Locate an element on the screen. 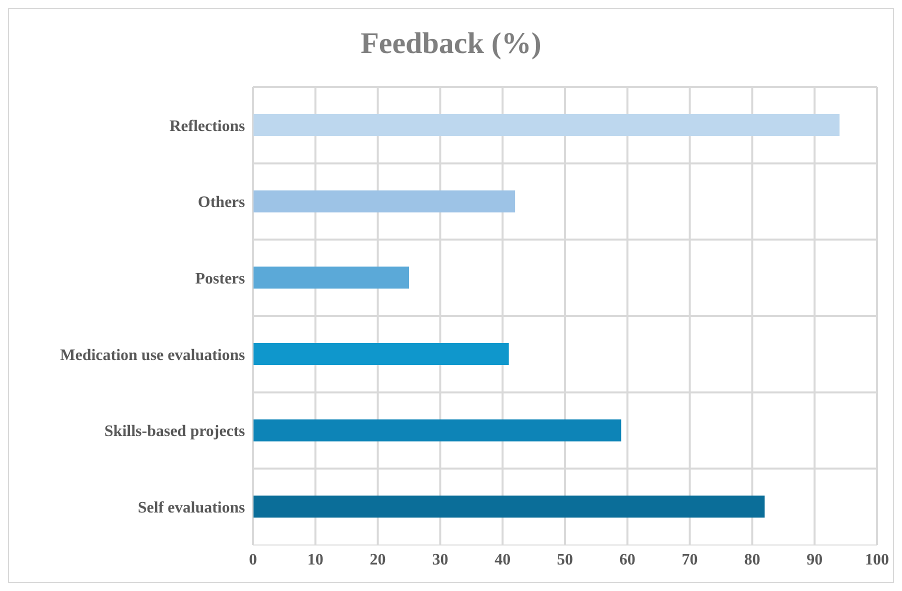 The width and height of the screenshot is (902, 591). y-tick-label: Posters is located at coordinates (220, 279).